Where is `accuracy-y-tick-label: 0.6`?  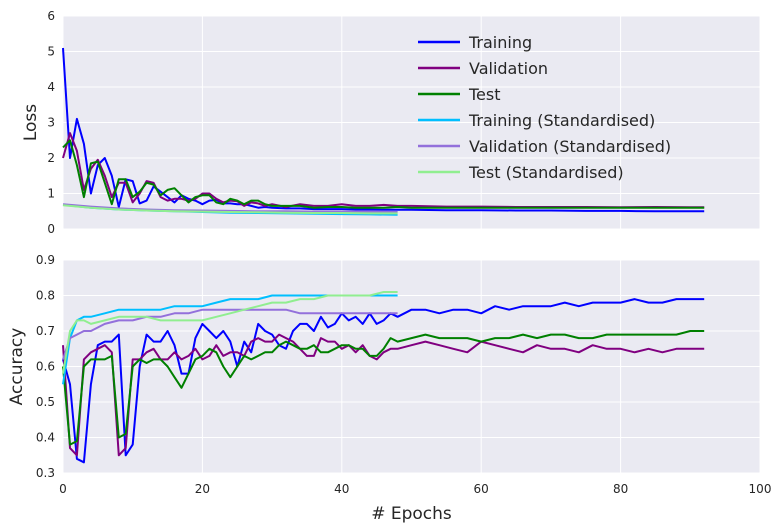 accuracy-y-tick-label: 0.6 is located at coordinates (45, 367).